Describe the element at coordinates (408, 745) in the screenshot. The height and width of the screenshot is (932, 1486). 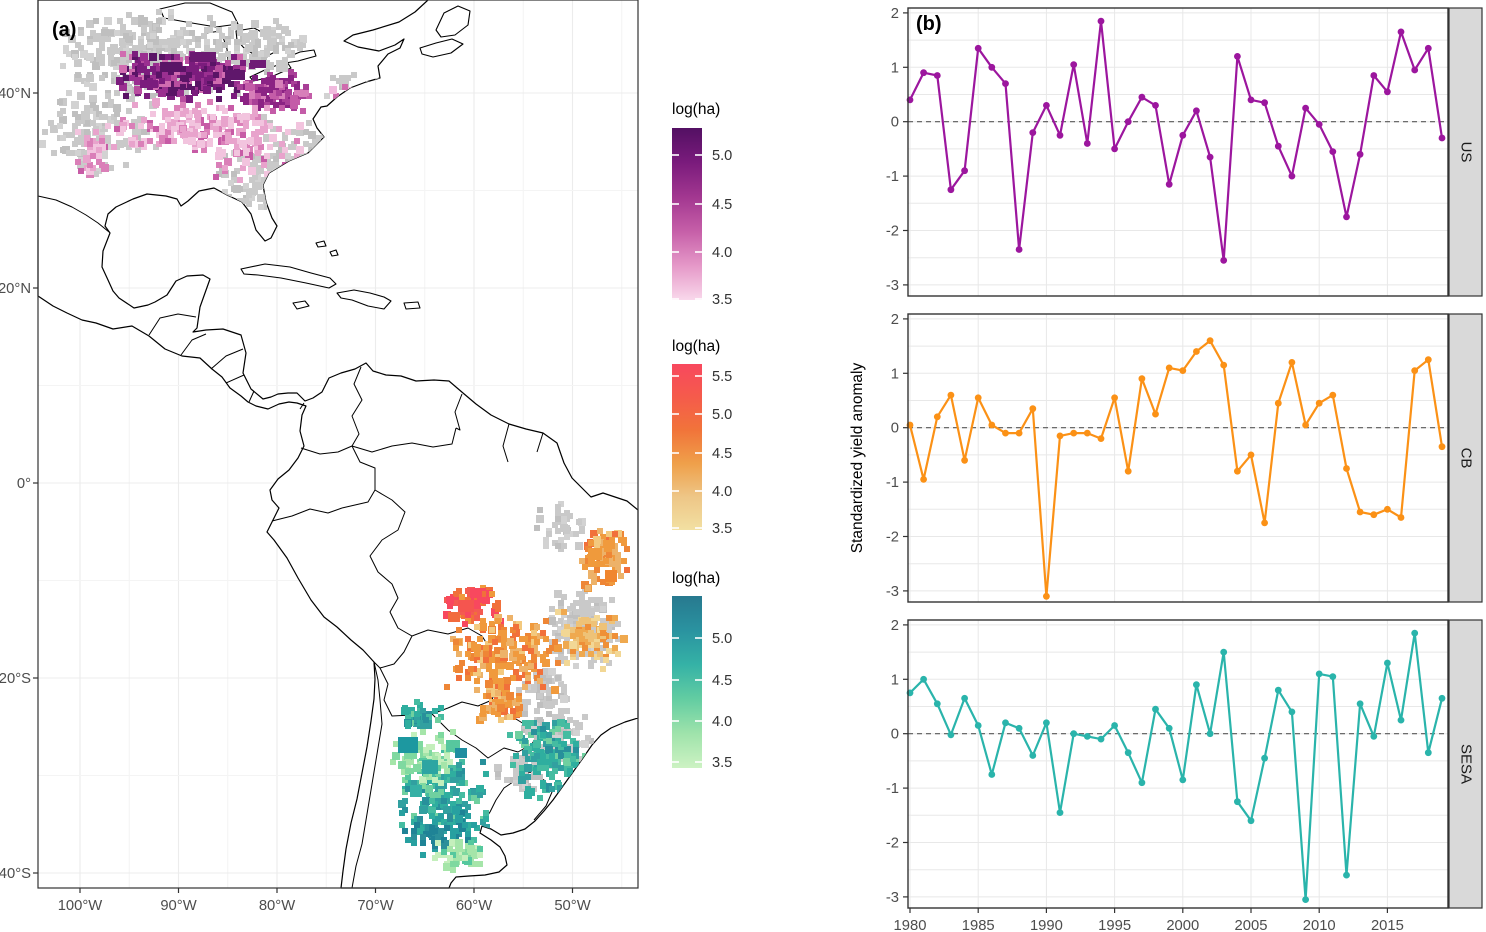
I see `map-cell-block` at that location.